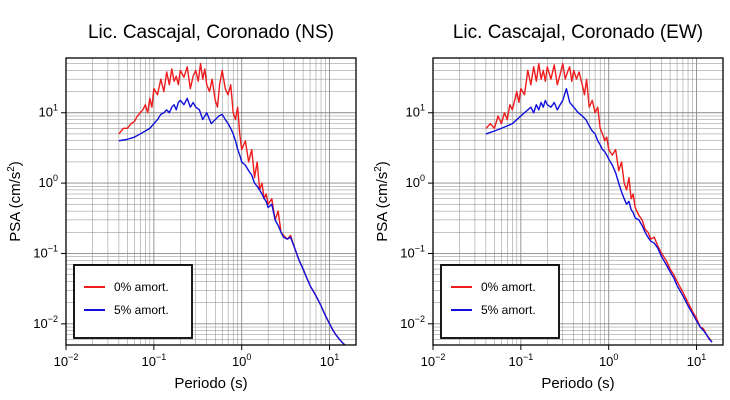 Image resolution: width=730 pixels, height=400 pixels. What do you see at coordinates (578, 32) in the screenshot?
I see `chart-title: Lic. Cascajal, Coronado (EW)` at bounding box center [578, 32].